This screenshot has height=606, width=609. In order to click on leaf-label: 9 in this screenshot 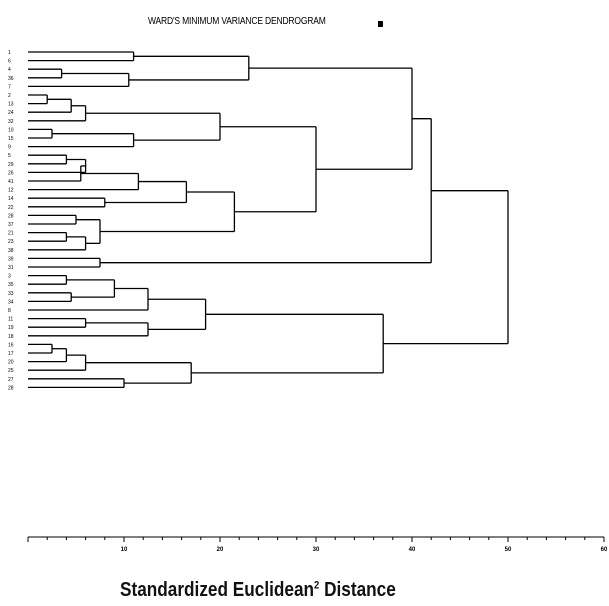, I will do `click(9, 148)`.